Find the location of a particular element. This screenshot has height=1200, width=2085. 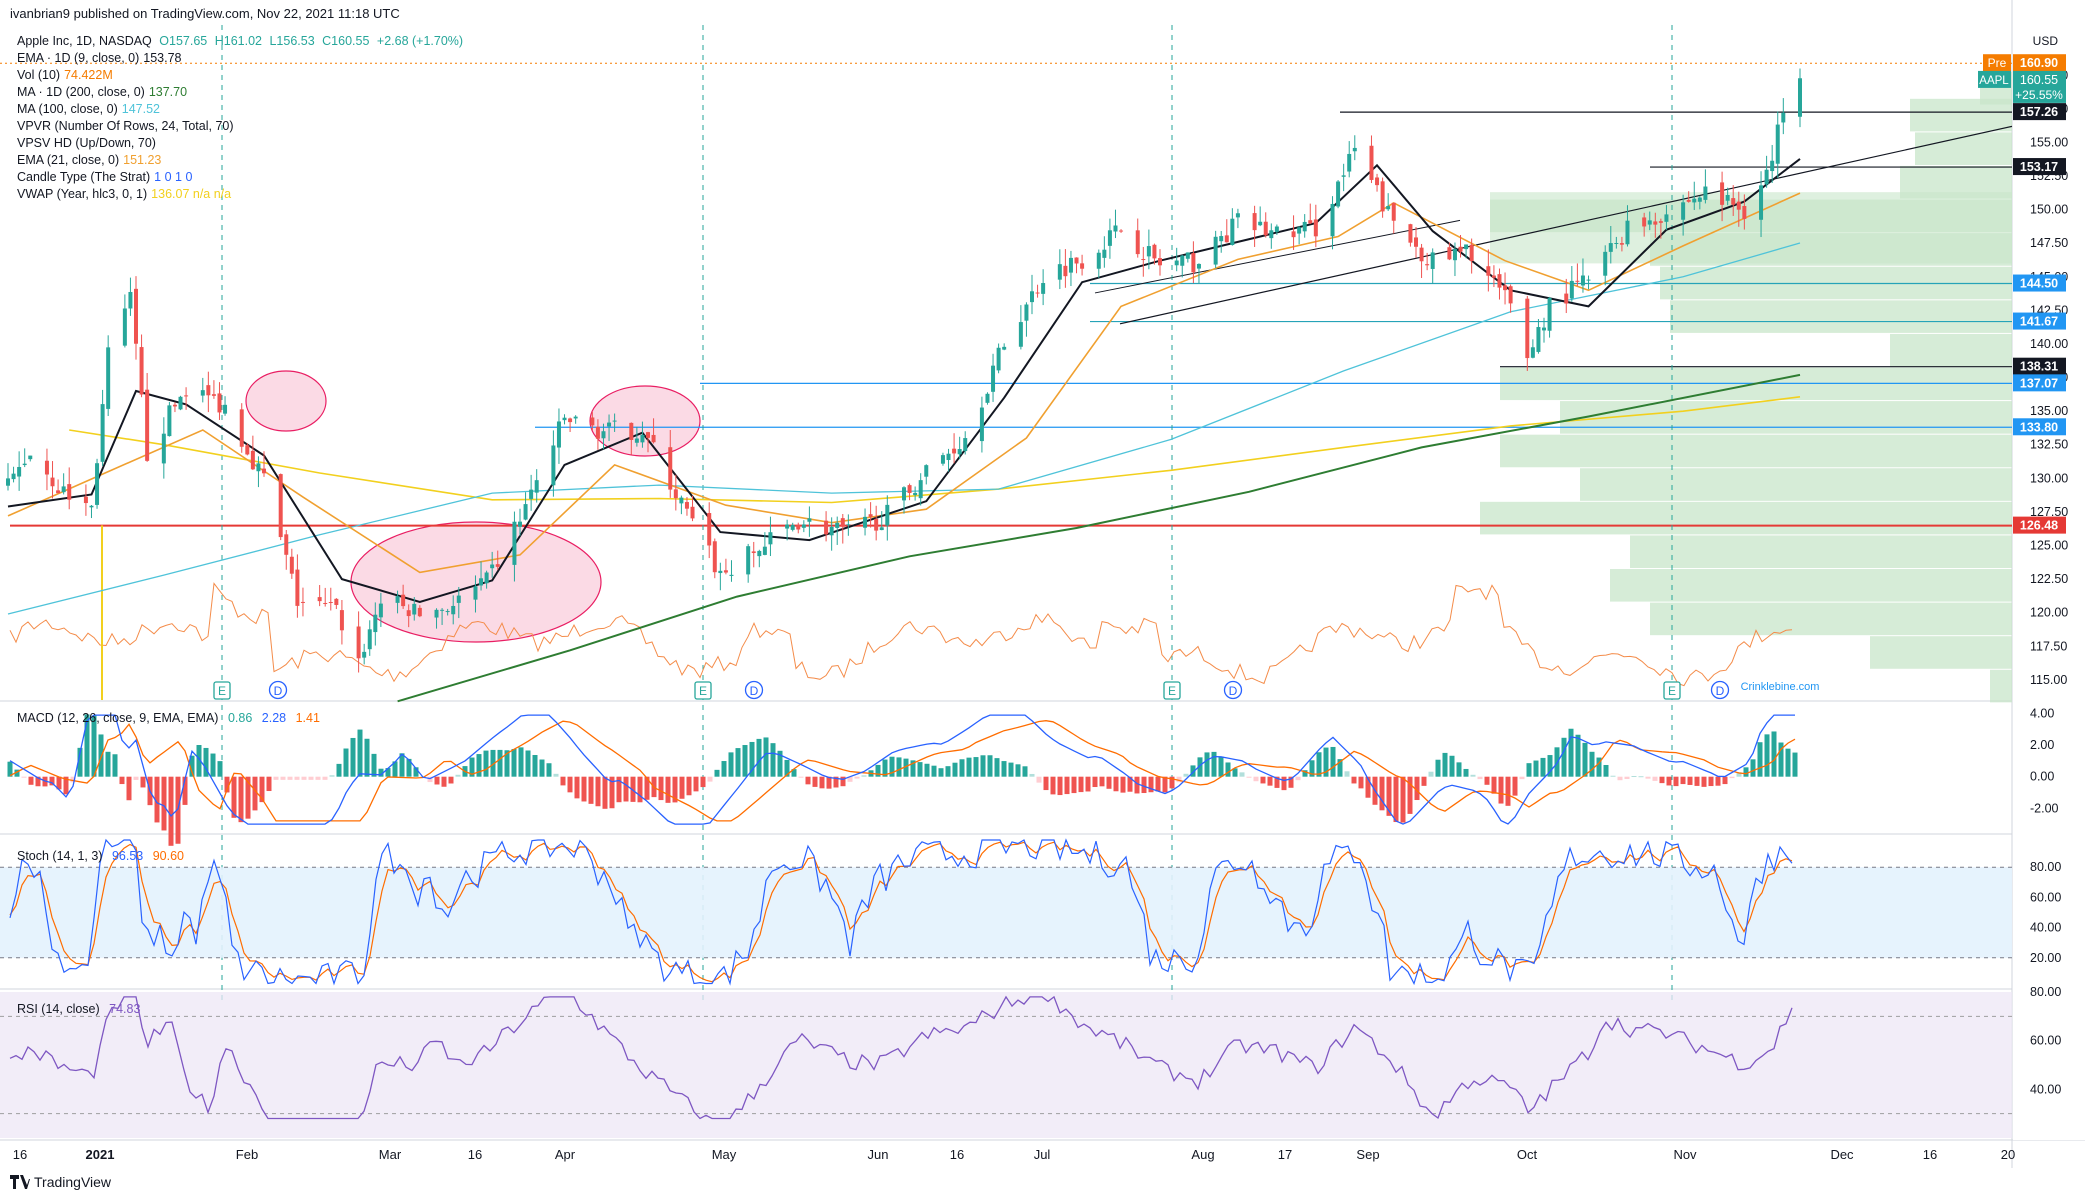

time-tick-label: Aug is located at coordinates (1202, 1154).